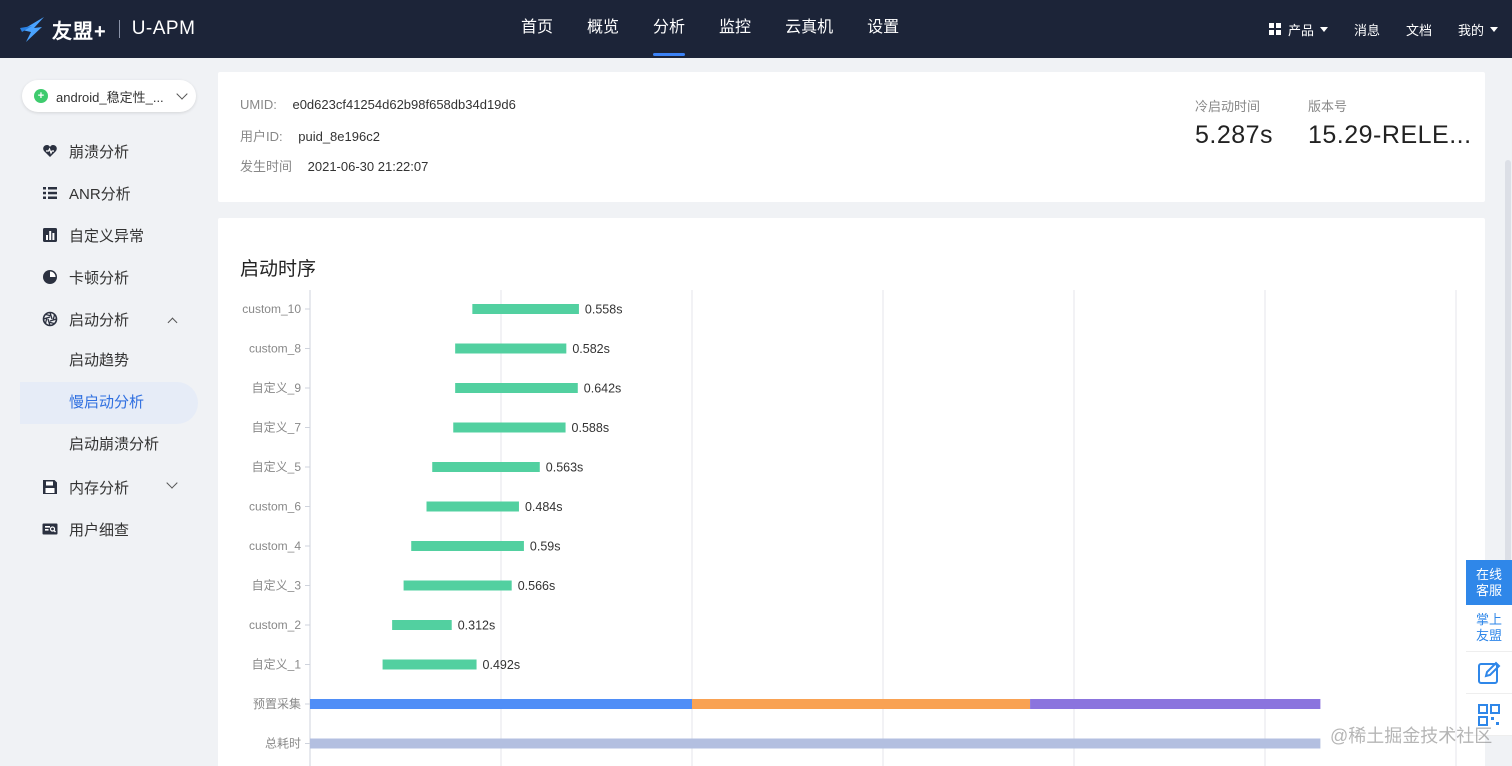 The width and height of the screenshot is (1512, 766). I want to click on qr-code-icon, so click(1489, 714).